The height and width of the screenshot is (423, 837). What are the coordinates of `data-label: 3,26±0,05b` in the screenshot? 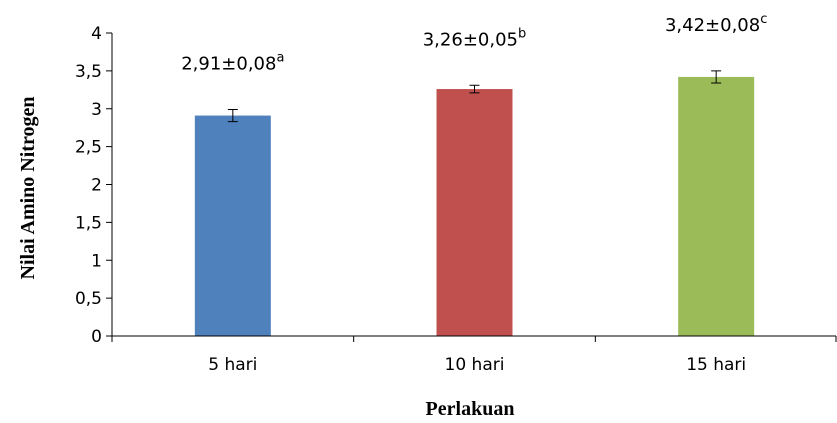 It's located at (475, 38).